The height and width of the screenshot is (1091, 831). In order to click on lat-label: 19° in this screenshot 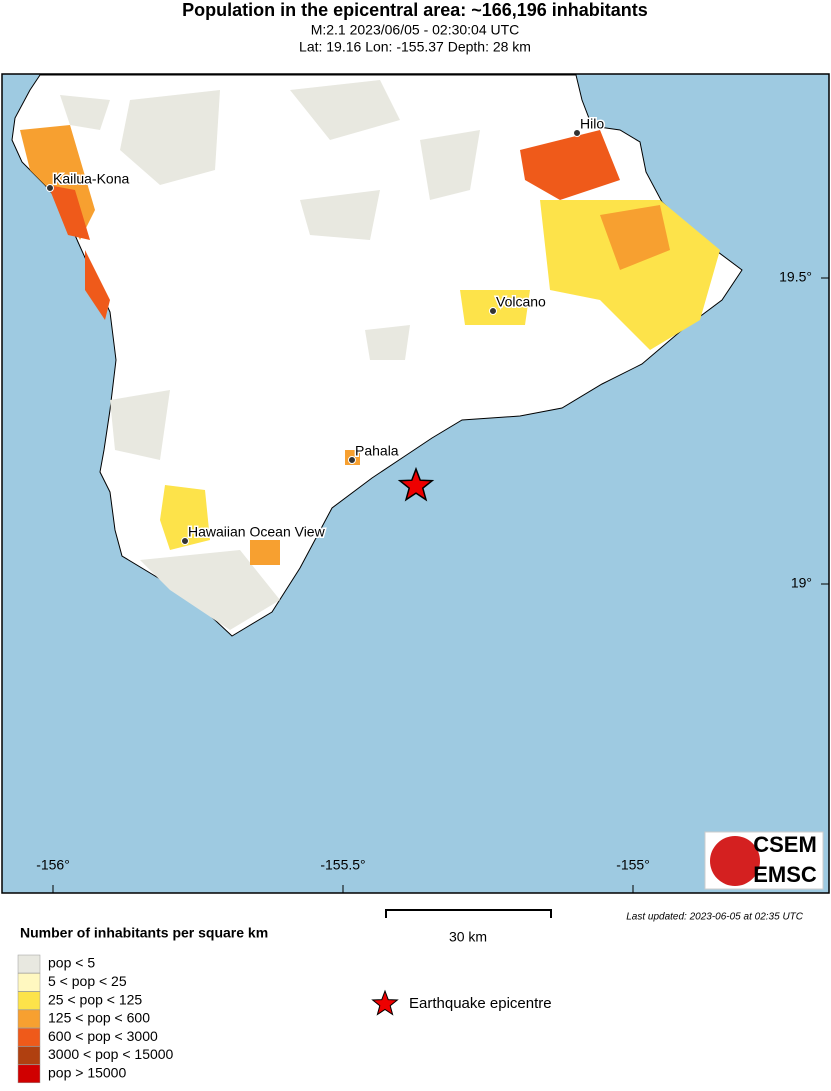, I will do `click(801, 583)`.